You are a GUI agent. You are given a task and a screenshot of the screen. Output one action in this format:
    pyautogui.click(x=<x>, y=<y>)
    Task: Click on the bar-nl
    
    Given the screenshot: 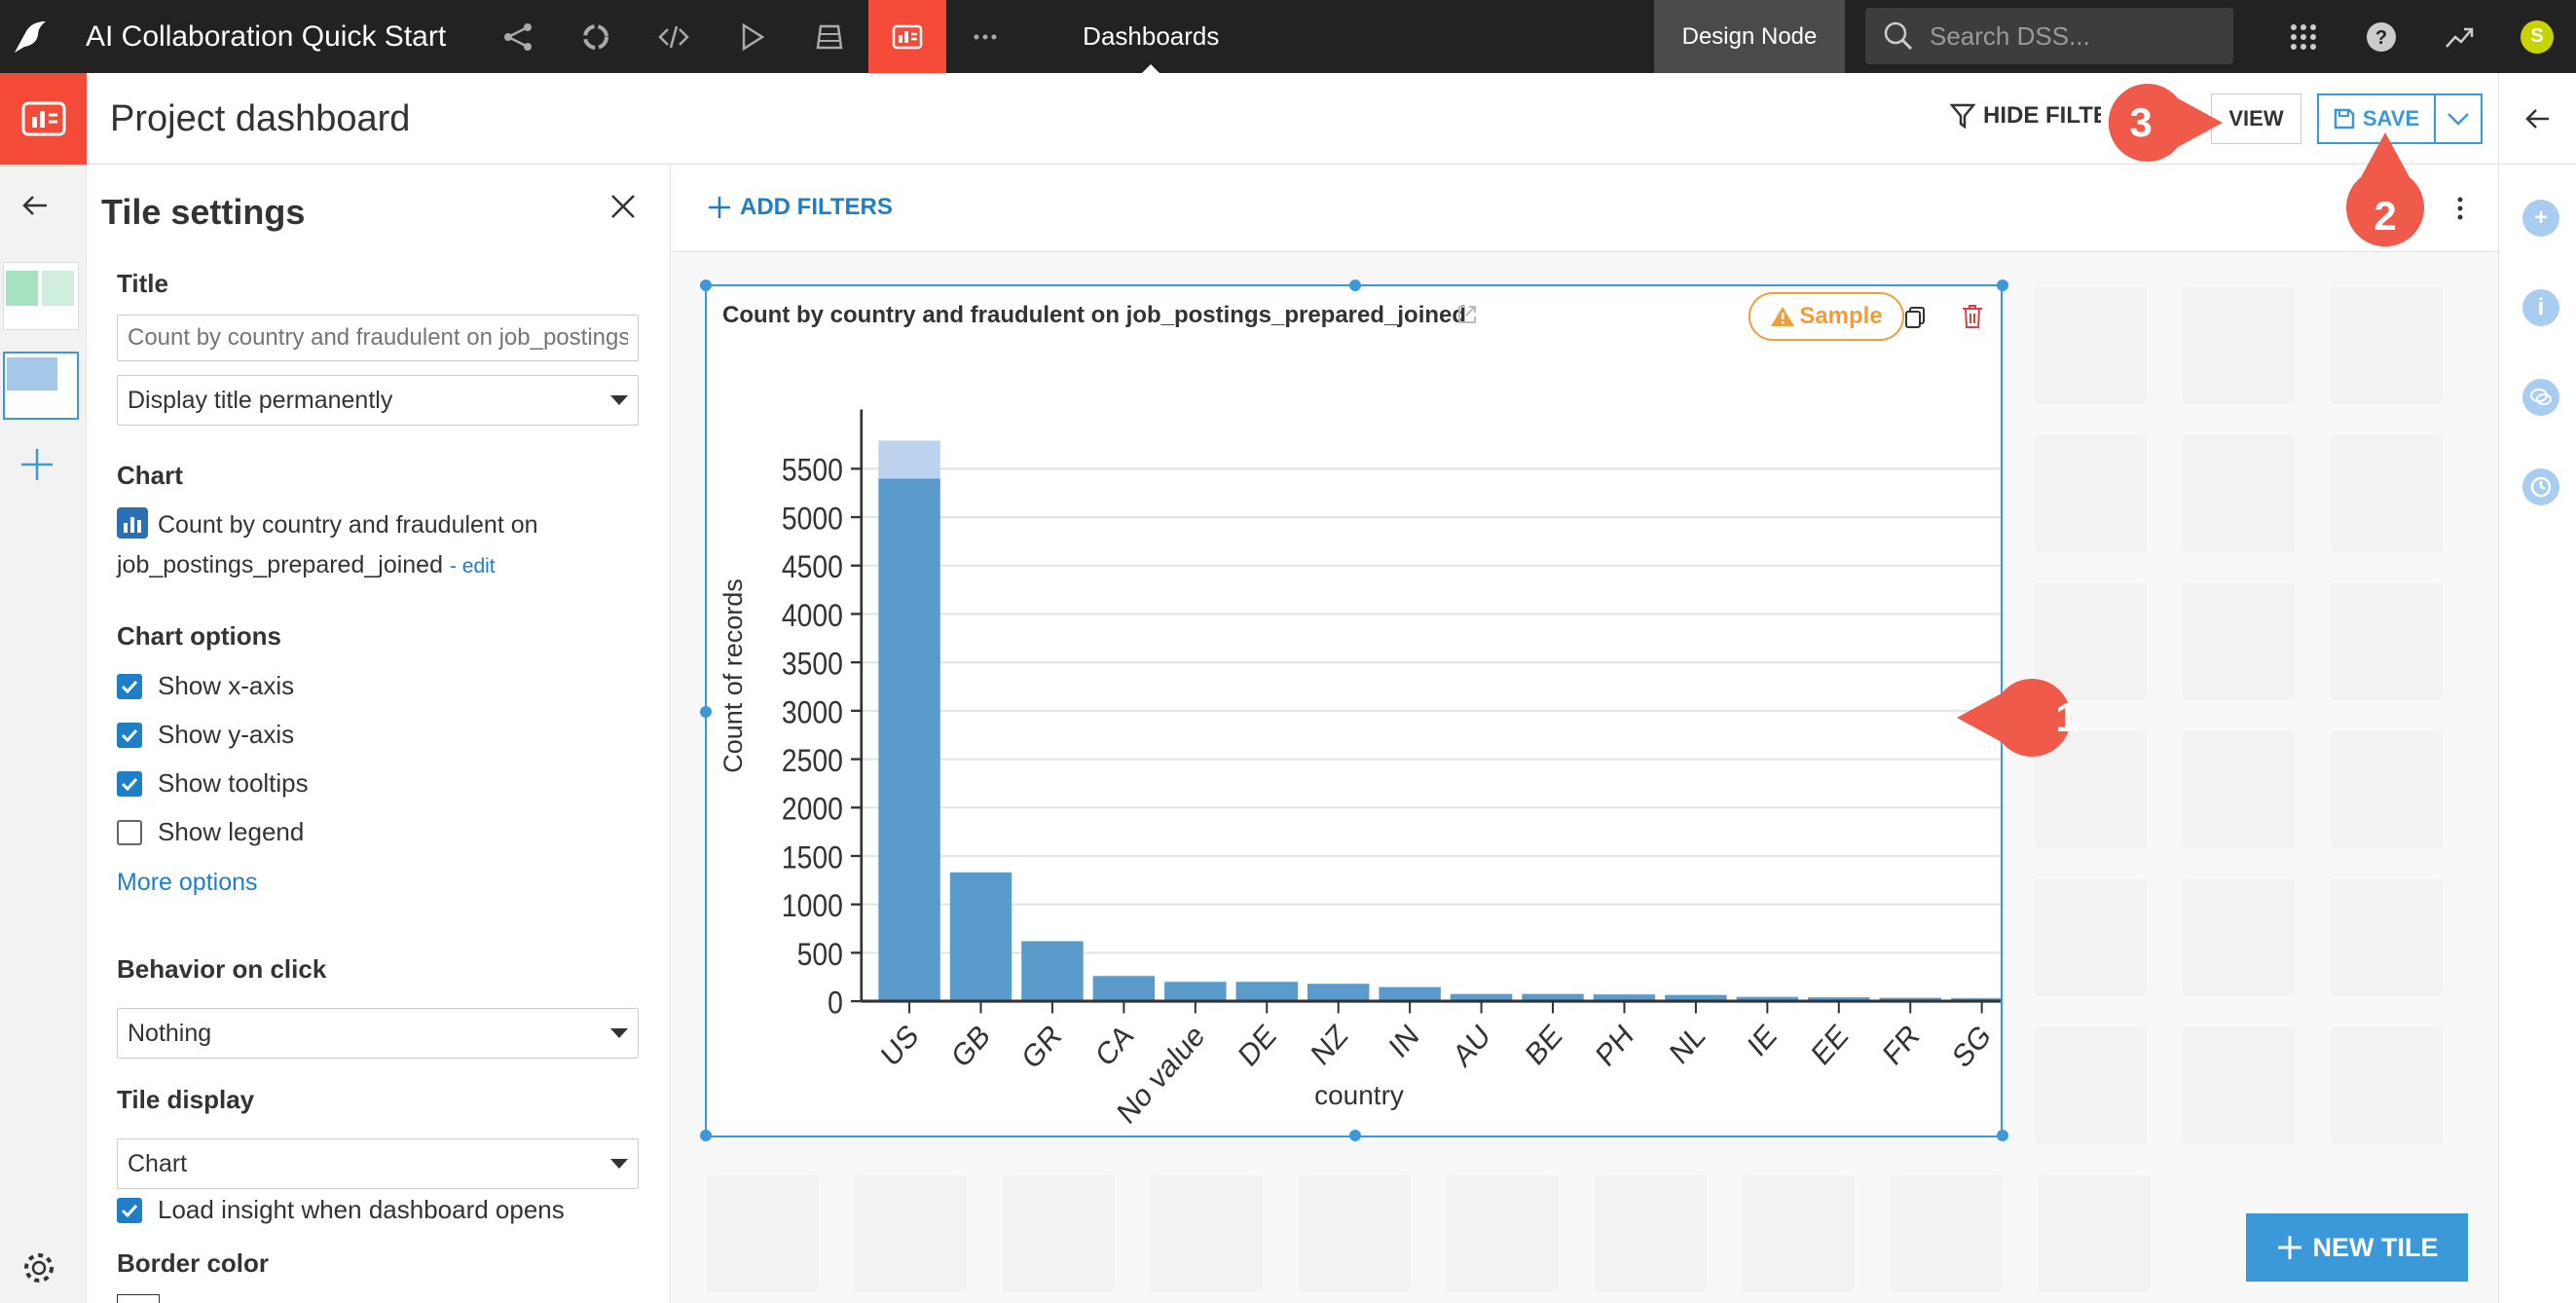 What is the action you would take?
    pyautogui.click(x=1696, y=998)
    